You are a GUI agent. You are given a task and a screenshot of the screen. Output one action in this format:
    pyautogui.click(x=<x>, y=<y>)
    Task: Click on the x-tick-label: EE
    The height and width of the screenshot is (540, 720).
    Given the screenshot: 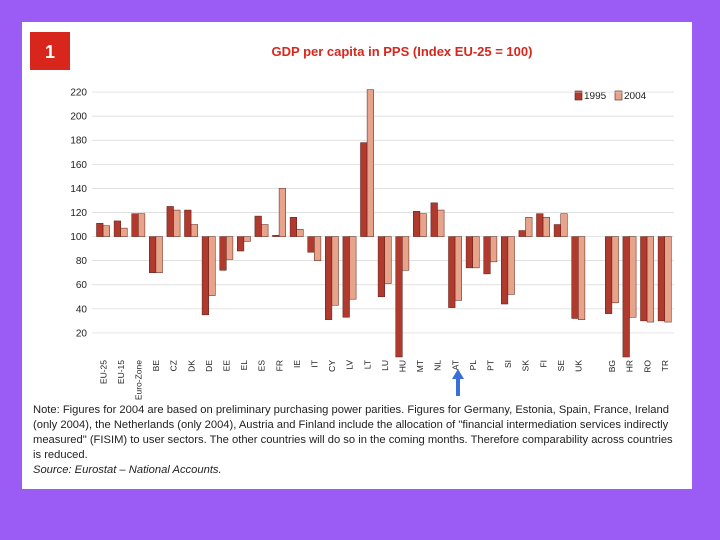 What is the action you would take?
    pyautogui.click(x=227, y=366)
    